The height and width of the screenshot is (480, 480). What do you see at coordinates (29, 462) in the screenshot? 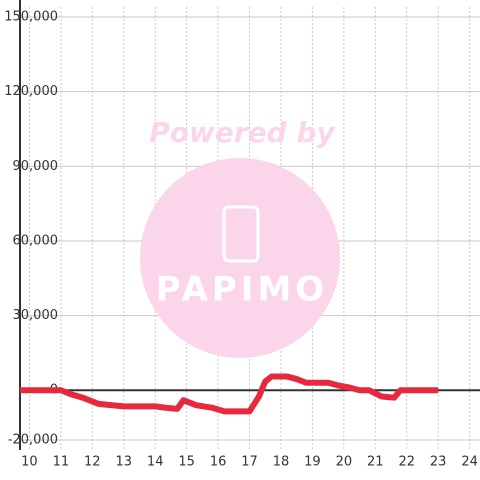
I see `x-tick-label: 10` at bounding box center [29, 462].